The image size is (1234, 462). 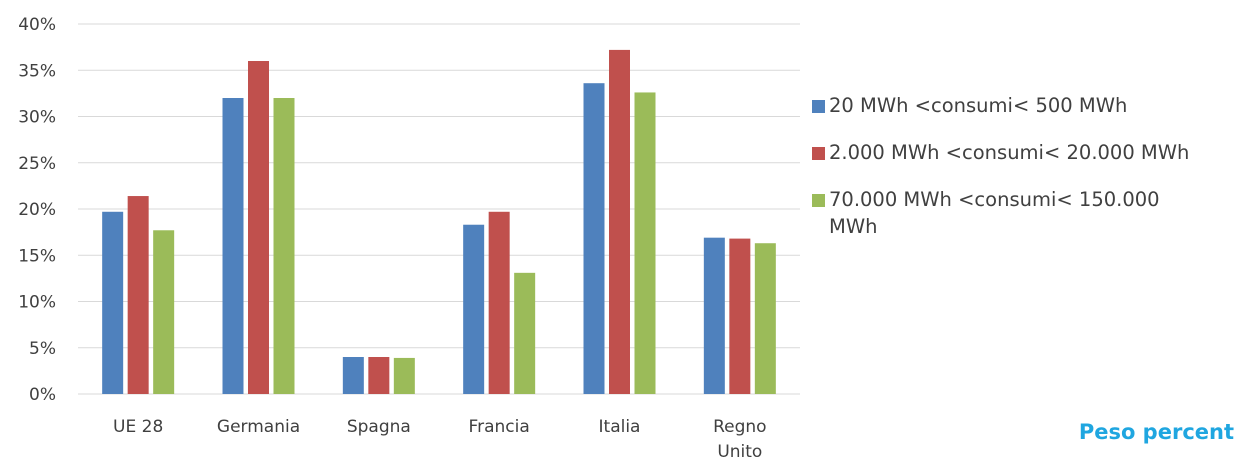 I want to click on y-tick-label: 20%, so click(x=37, y=210).